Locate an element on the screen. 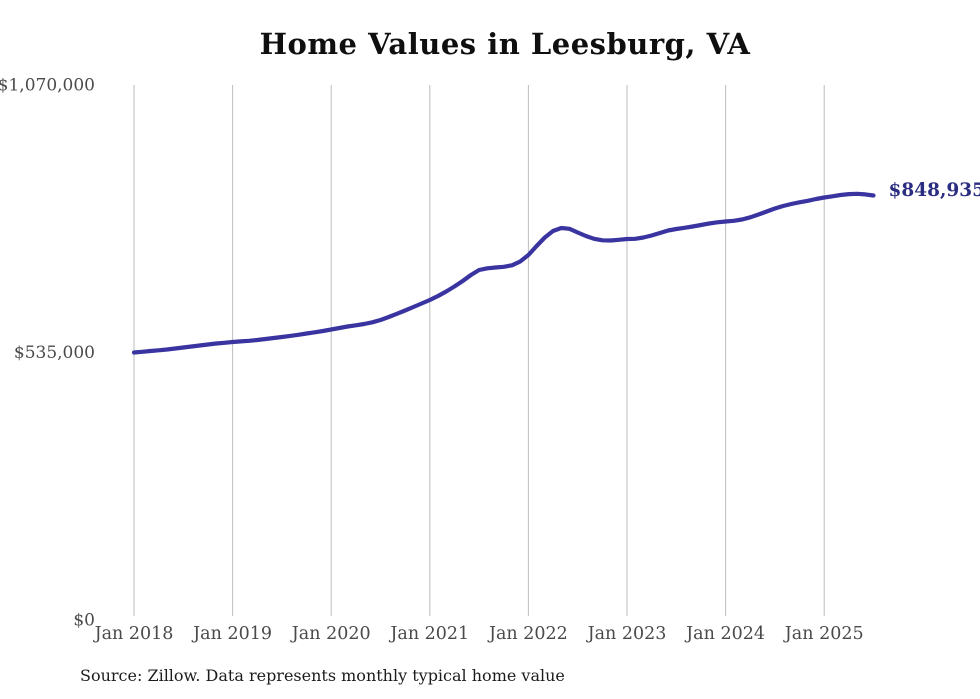 The width and height of the screenshot is (980, 699). chart-title: Home Values in Leesburg, VA is located at coordinates (505, 44).